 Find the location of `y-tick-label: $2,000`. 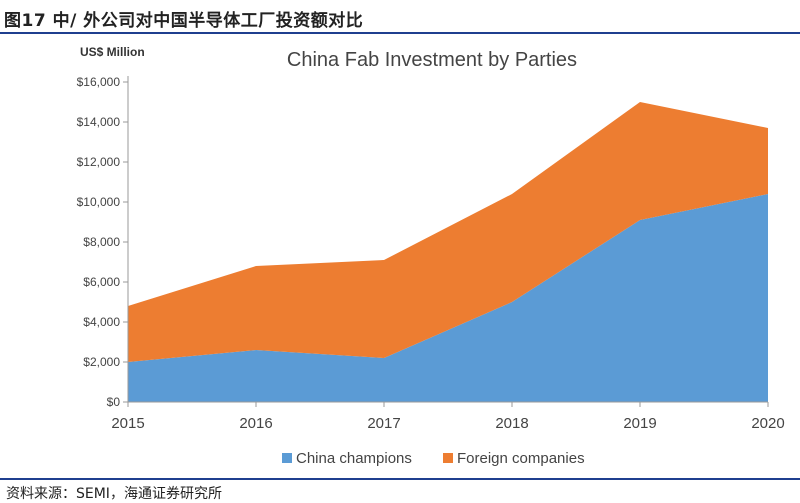

y-tick-label: $2,000 is located at coordinates (101, 362).